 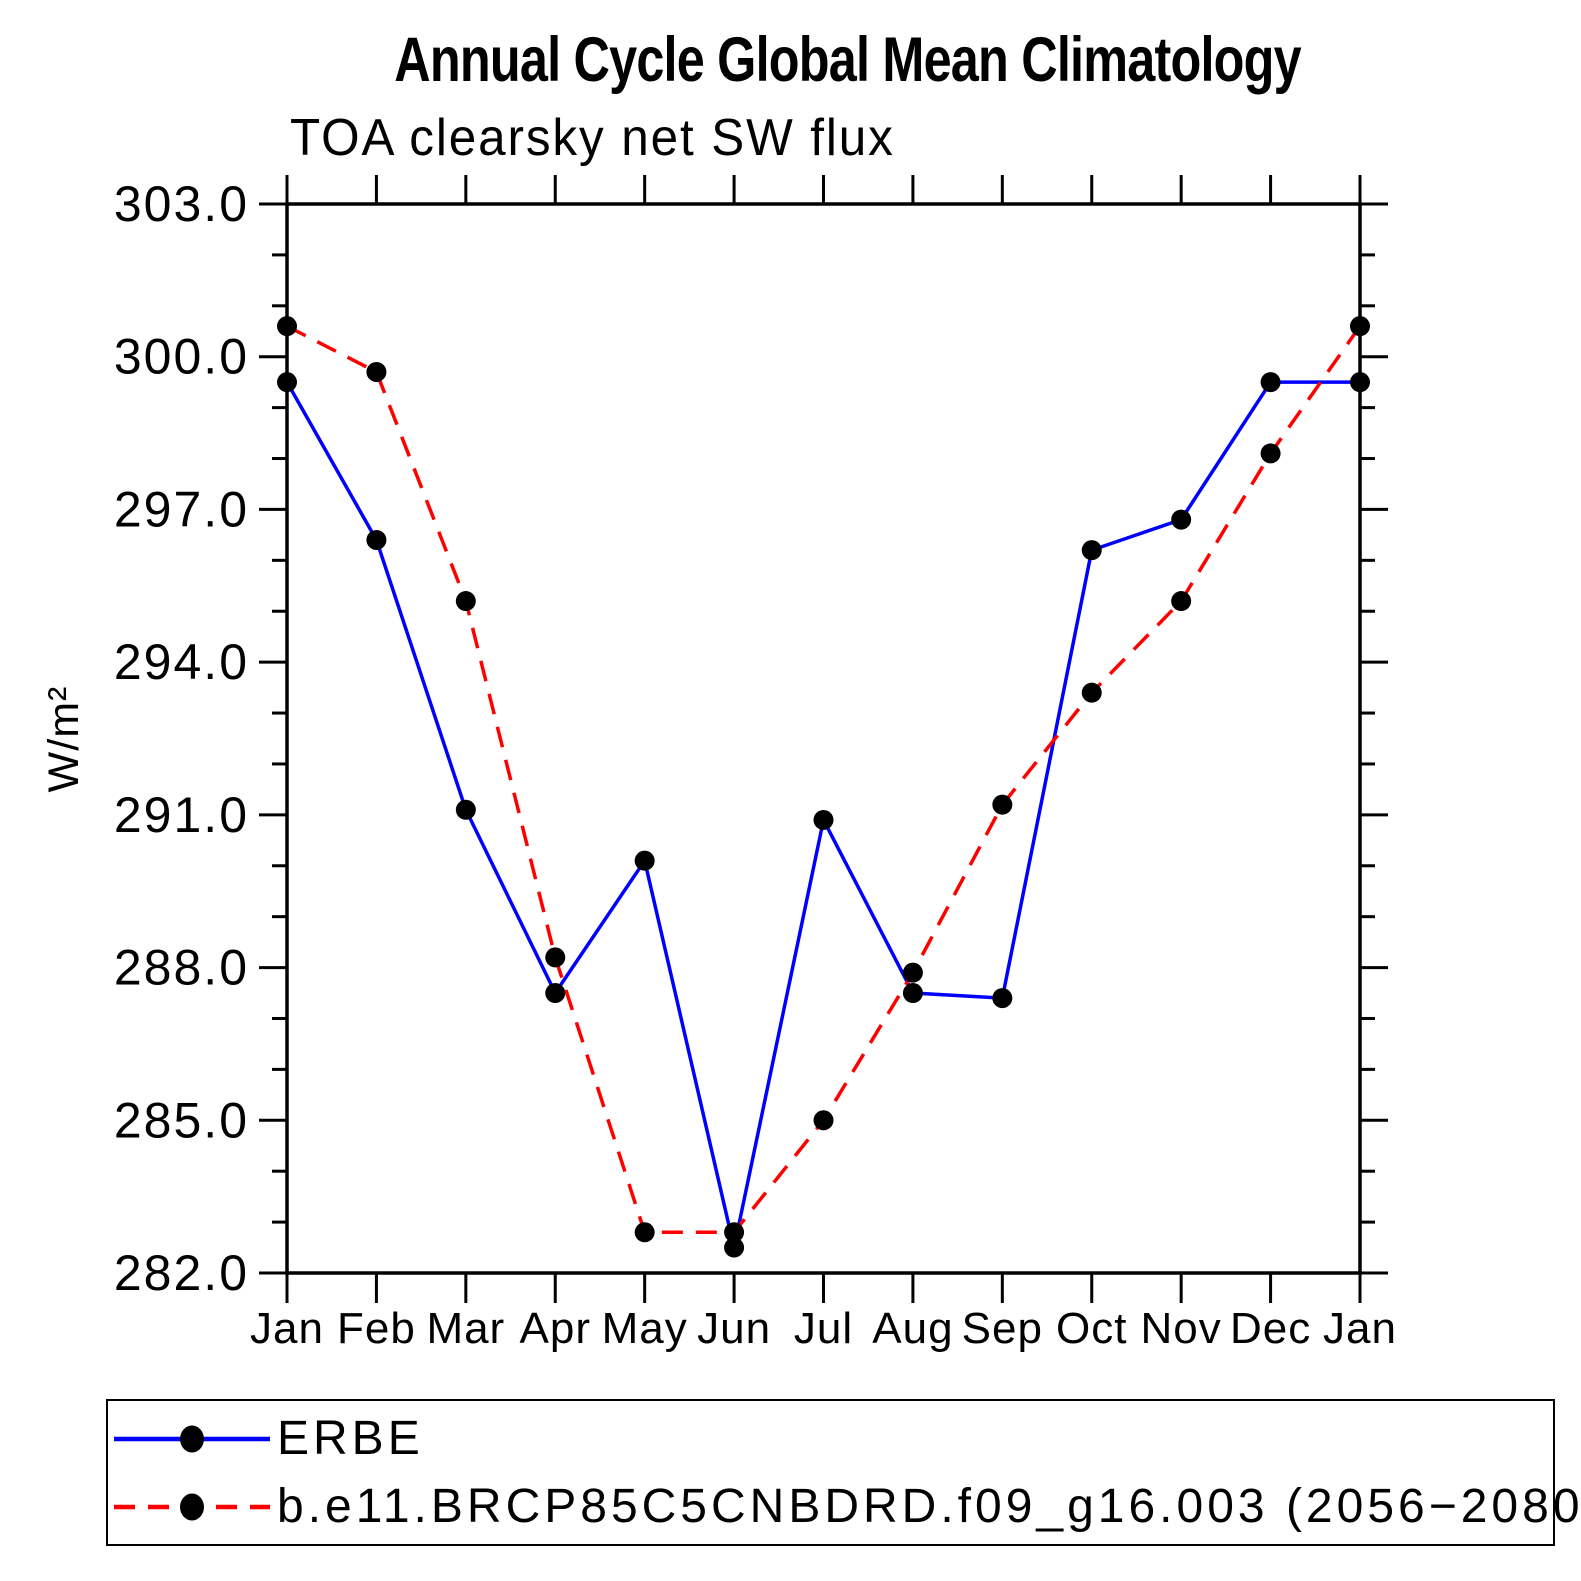 What do you see at coordinates (181, 1120) in the screenshot?
I see `y-tick-label: 285.0` at bounding box center [181, 1120].